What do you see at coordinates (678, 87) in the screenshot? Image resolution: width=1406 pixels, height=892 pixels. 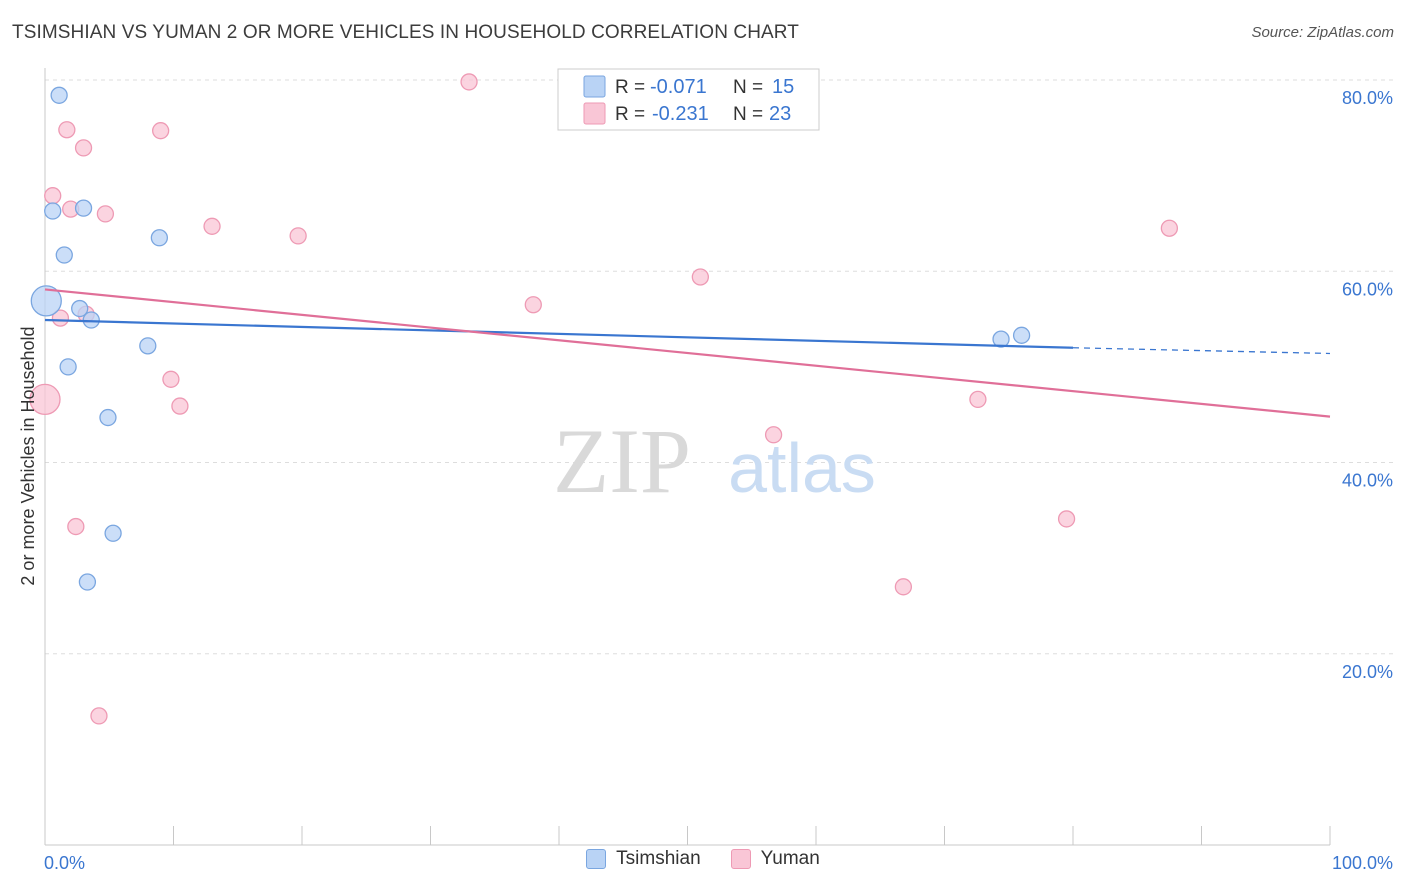 I see `legend-r-value-1: -0.071` at bounding box center [678, 87].